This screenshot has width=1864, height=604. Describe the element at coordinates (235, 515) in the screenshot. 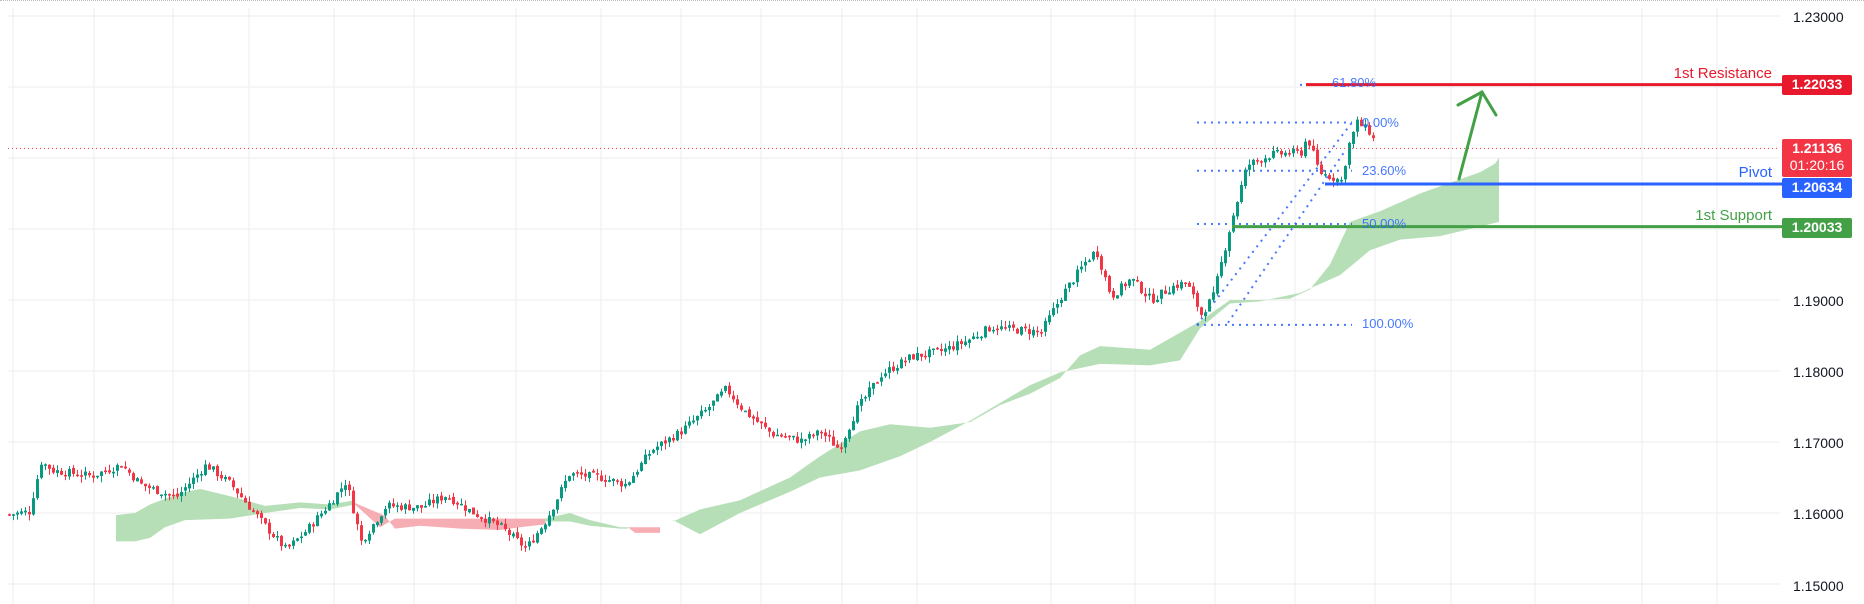

I see `bullish-cloud` at that location.